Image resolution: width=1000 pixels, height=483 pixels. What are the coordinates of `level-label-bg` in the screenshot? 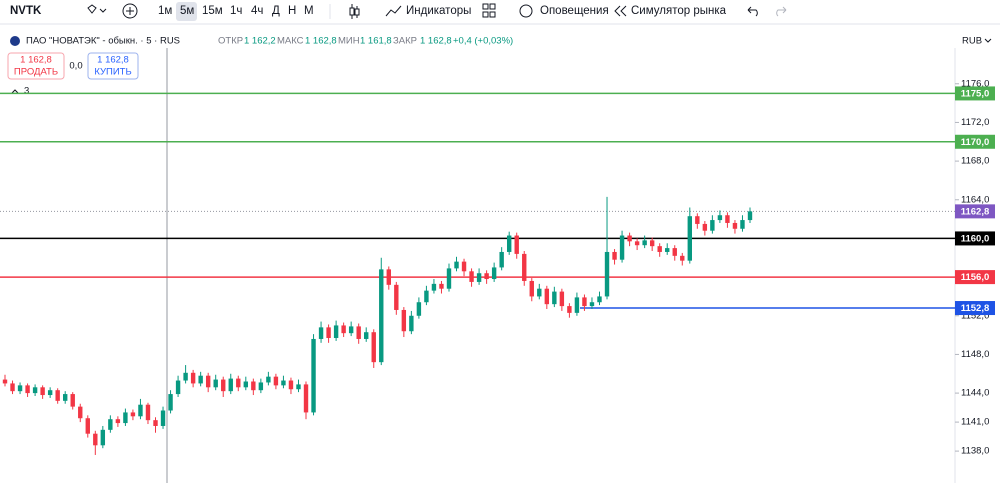 It's located at (975, 277).